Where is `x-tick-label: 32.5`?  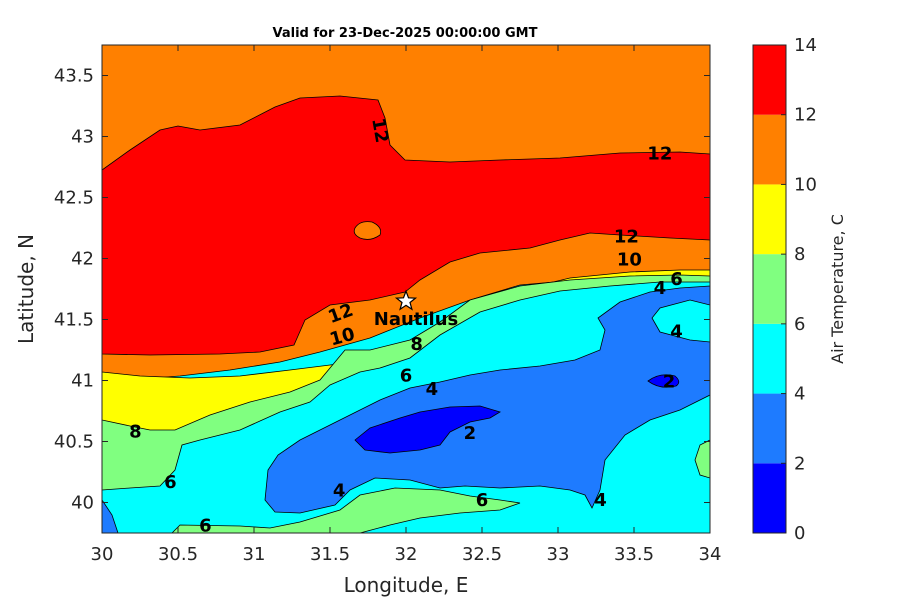
x-tick-label: 32.5 is located at coordinates (482, 554).